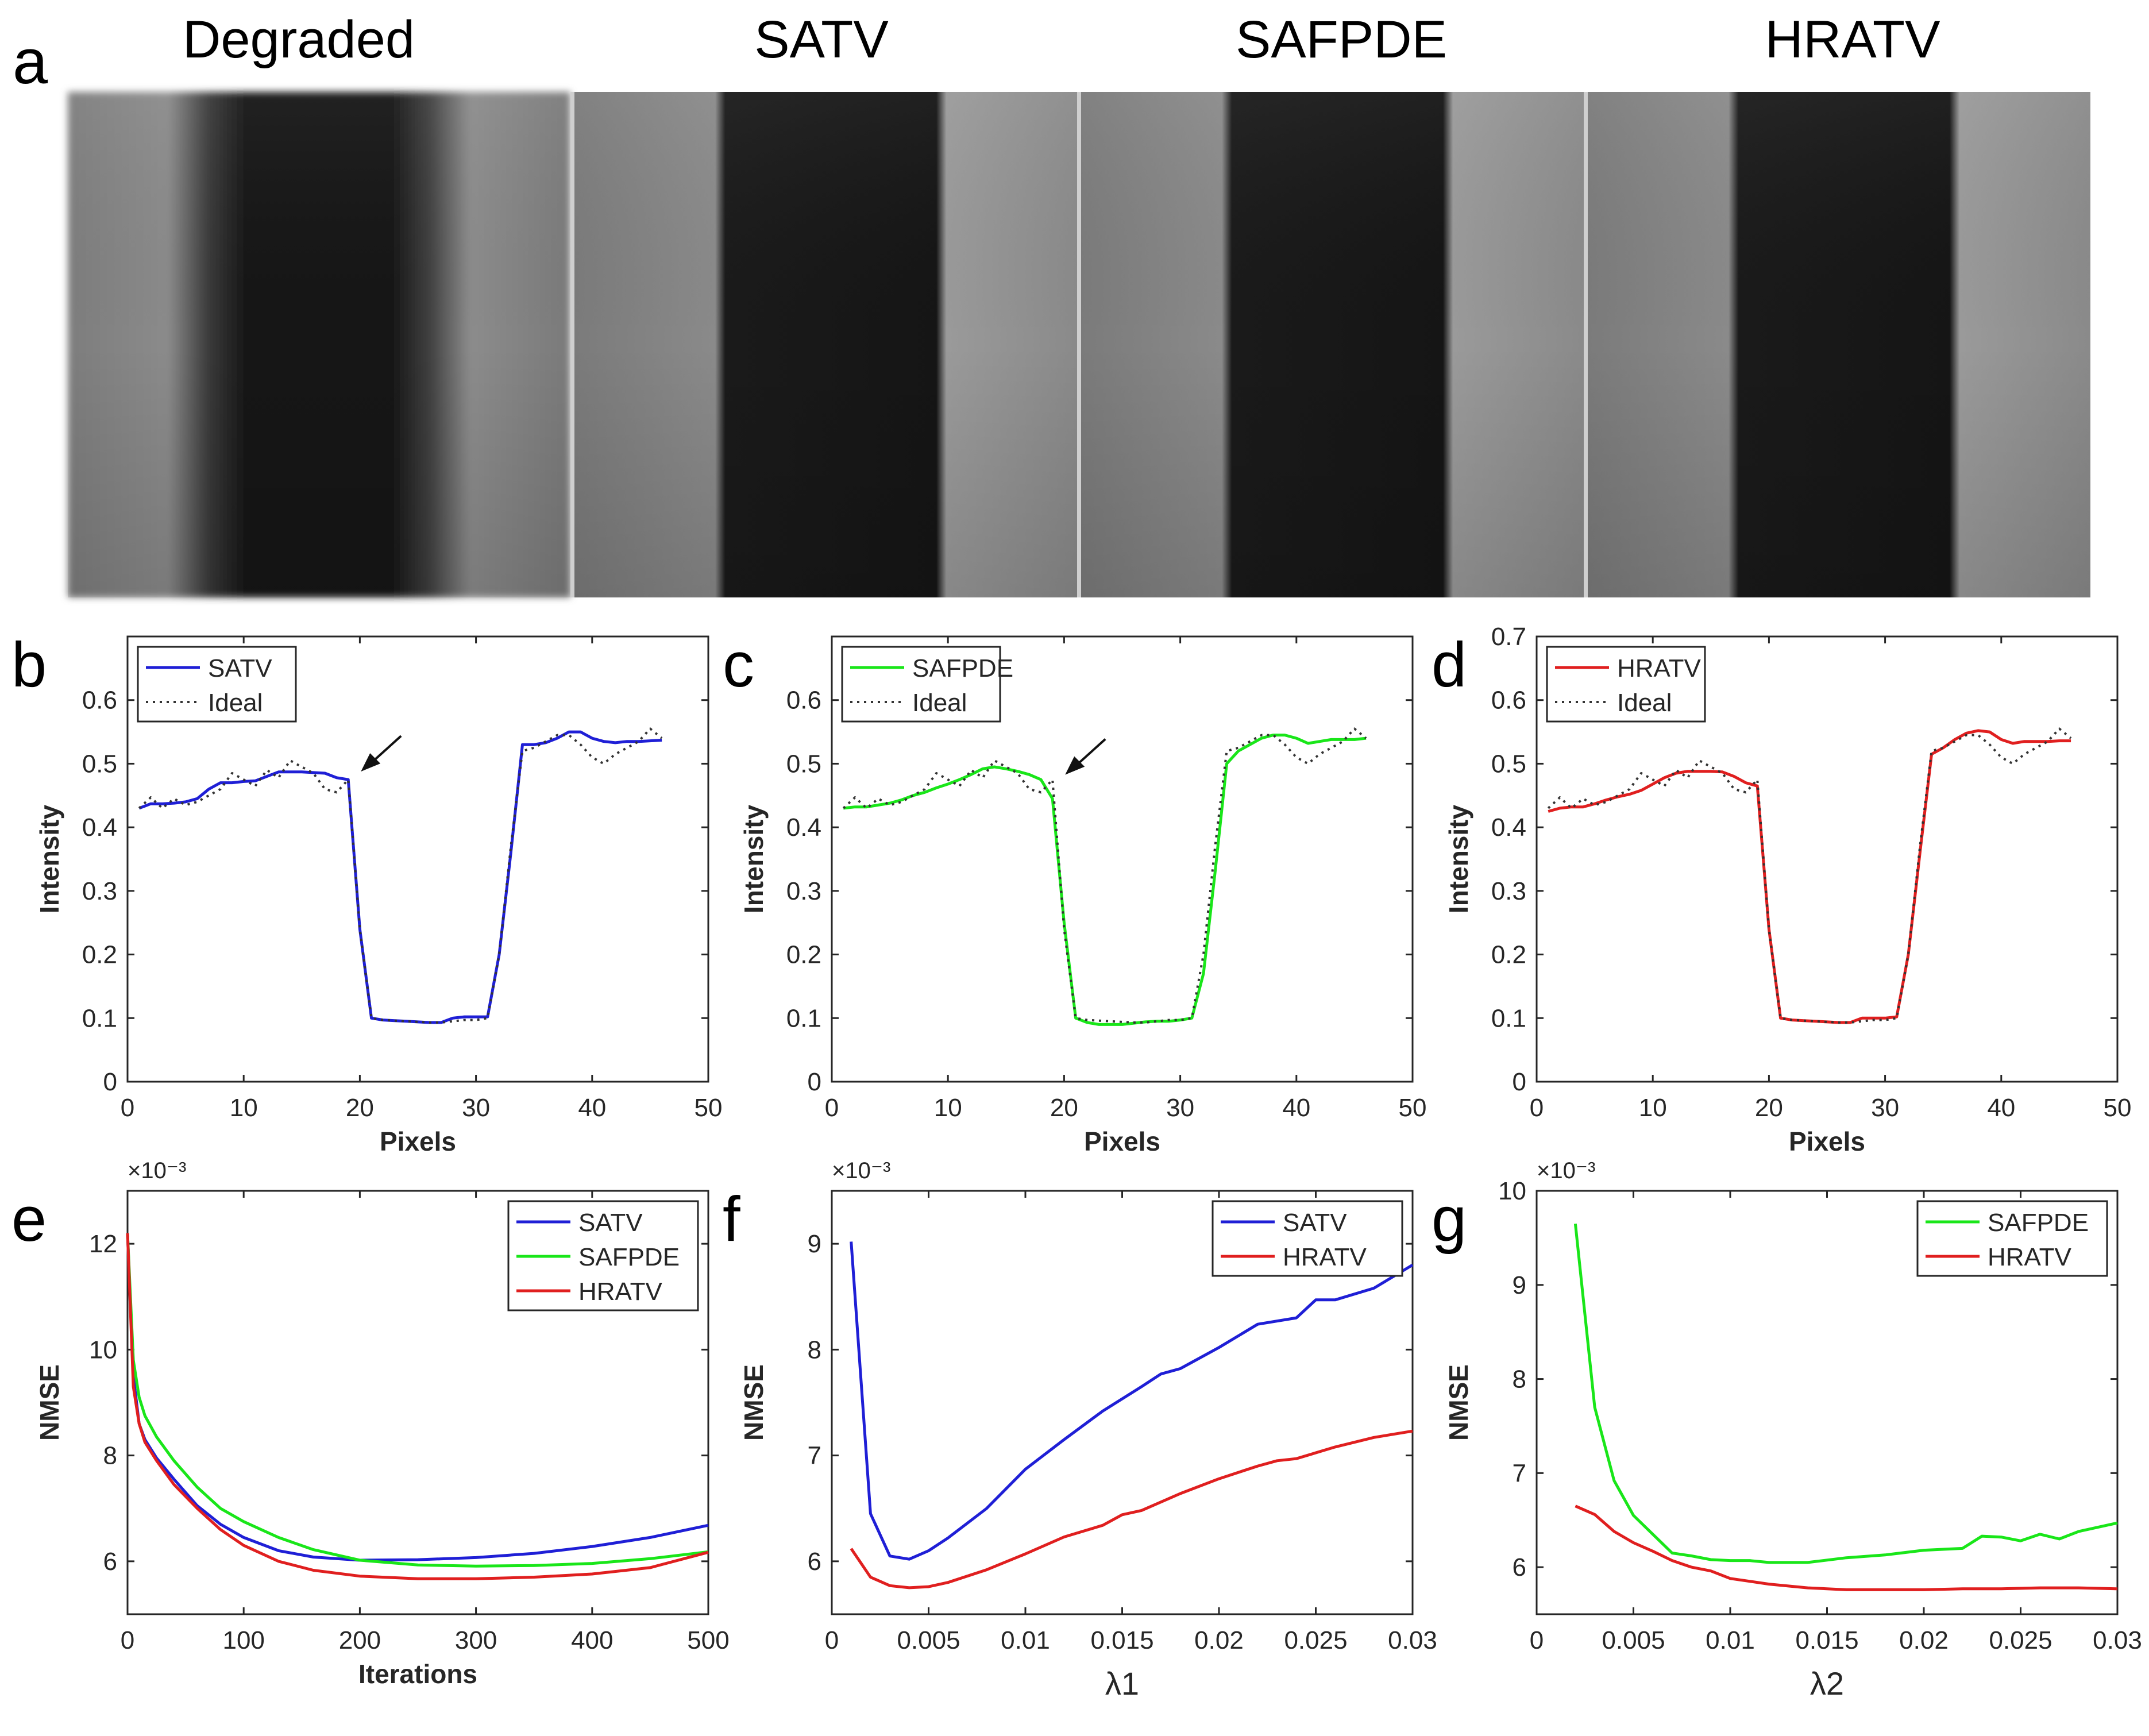  Describe the element at coordinates (1839, 345) in the screenshot. I see `image-hratv` at that location.